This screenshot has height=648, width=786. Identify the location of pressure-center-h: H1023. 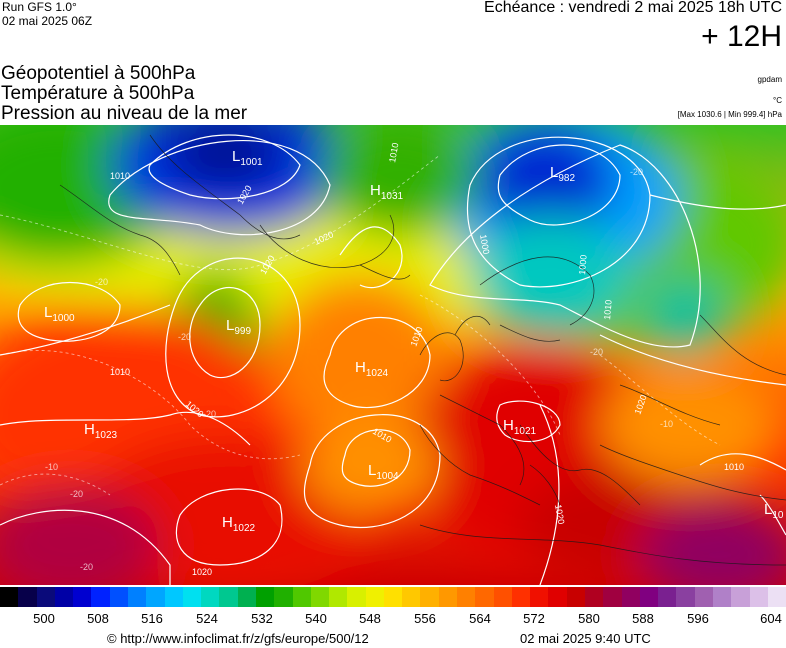
(101, 431).